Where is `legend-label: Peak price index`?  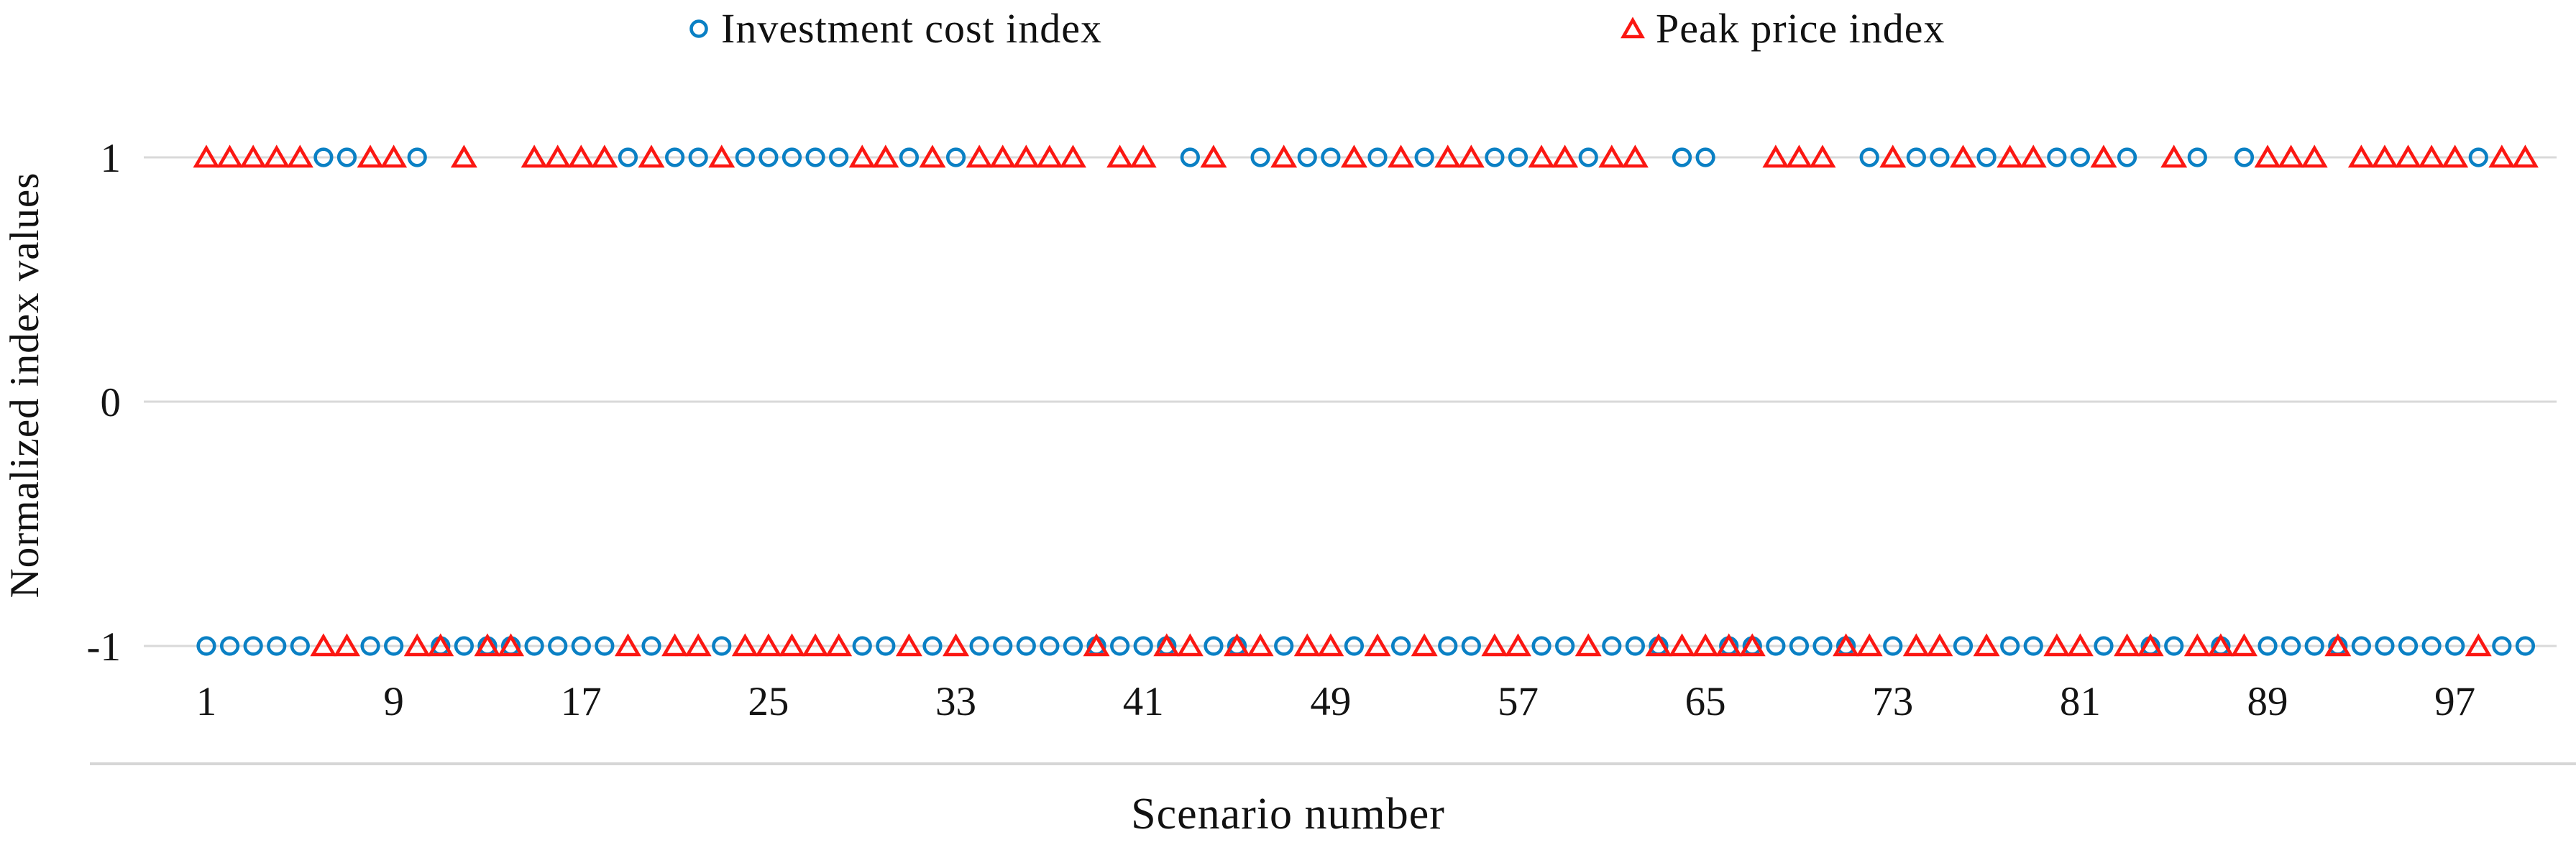
legend-label: Peak price index is located at coordinates (1801, 28).